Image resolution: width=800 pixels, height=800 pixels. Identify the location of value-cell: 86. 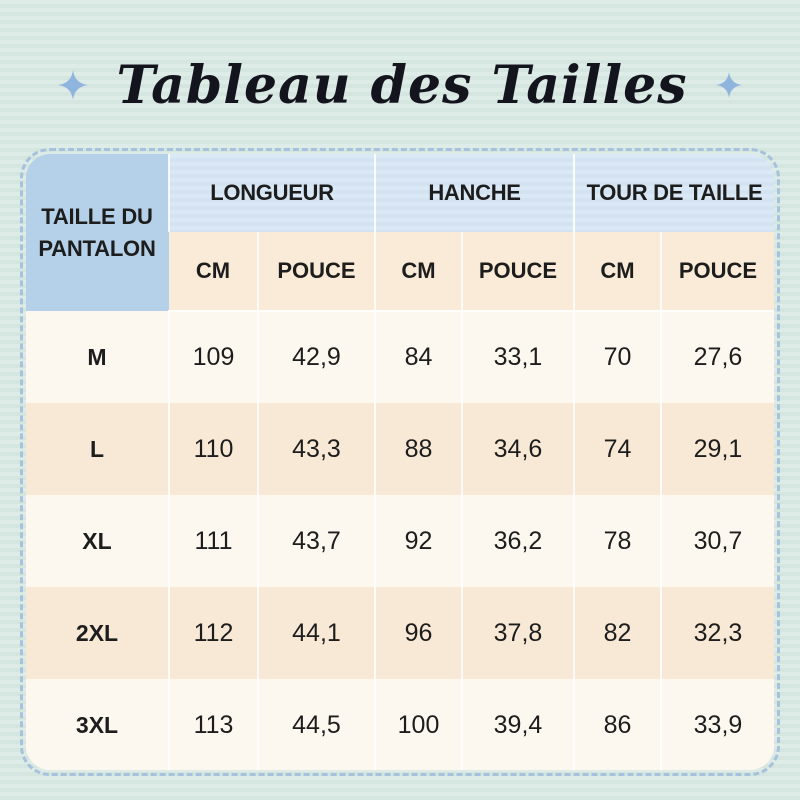
(617, 724).